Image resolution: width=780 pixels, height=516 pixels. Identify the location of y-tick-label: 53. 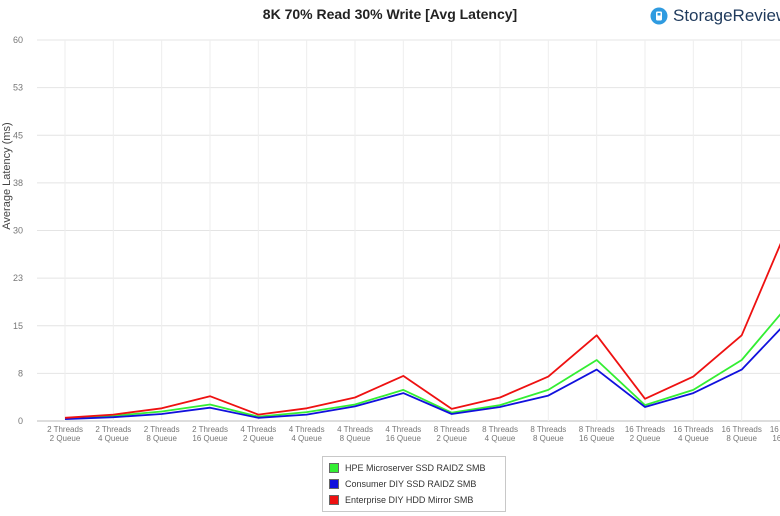
(18, 88).